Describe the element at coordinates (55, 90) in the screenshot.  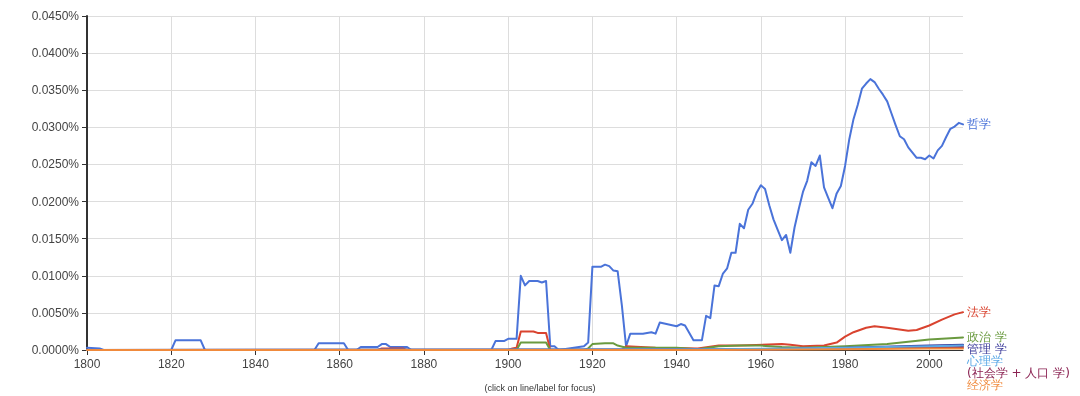
I see `y-tick-label: 0.0350%` at that location.